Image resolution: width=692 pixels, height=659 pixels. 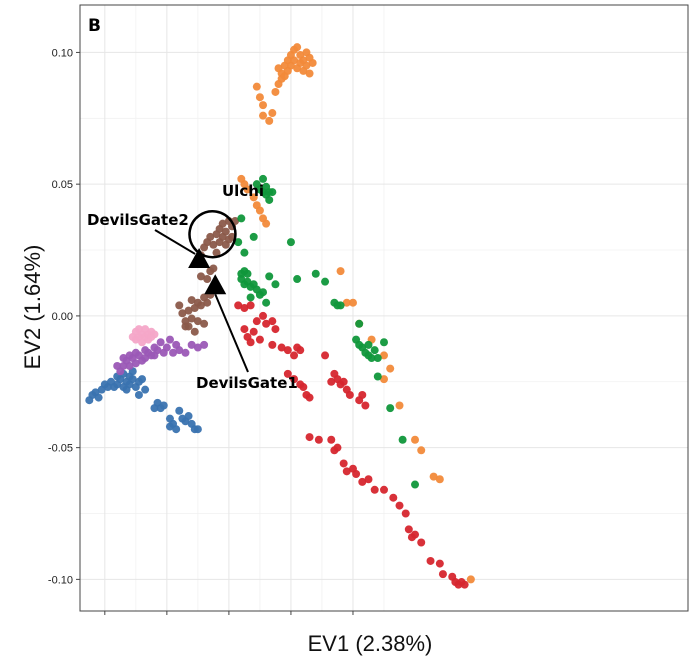 I want to click on devilsgate2-pointer-line, so click(x=175, y=242).